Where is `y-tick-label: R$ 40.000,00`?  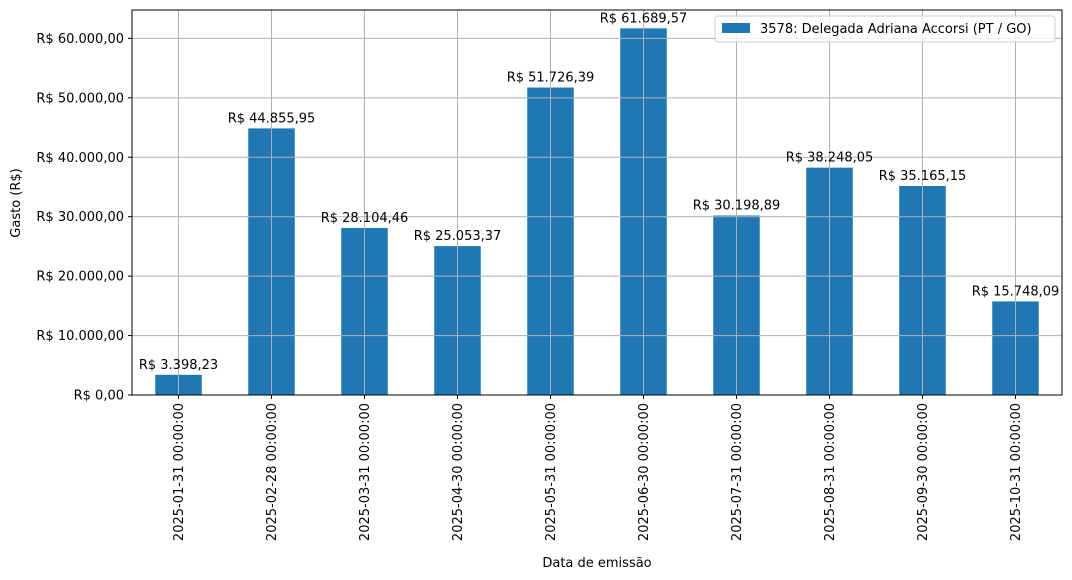 y-tick-label: R$ 40.000,00 is located at coordinates (80, 158).